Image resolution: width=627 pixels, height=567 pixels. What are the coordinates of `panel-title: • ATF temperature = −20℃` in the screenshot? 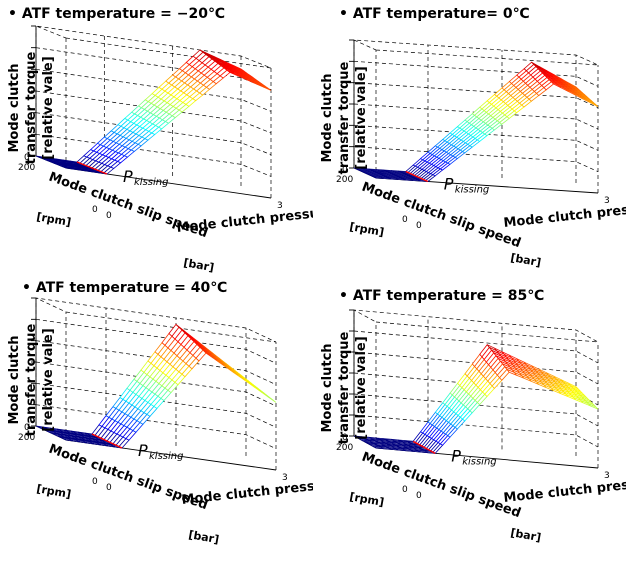 It's located at (116, 14).